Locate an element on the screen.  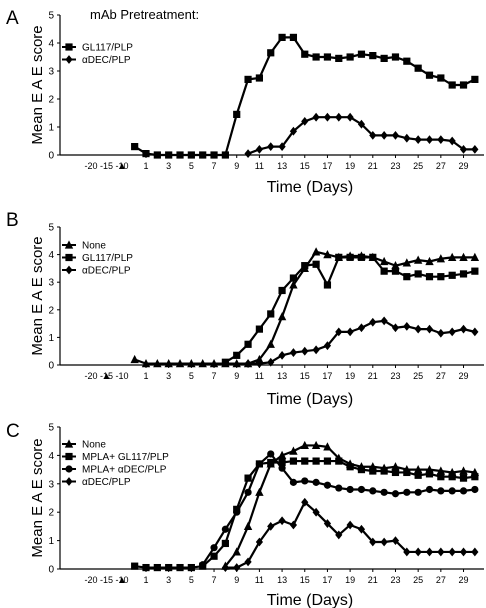
y-tick-label: 3 is located at coordinates (51, 72).